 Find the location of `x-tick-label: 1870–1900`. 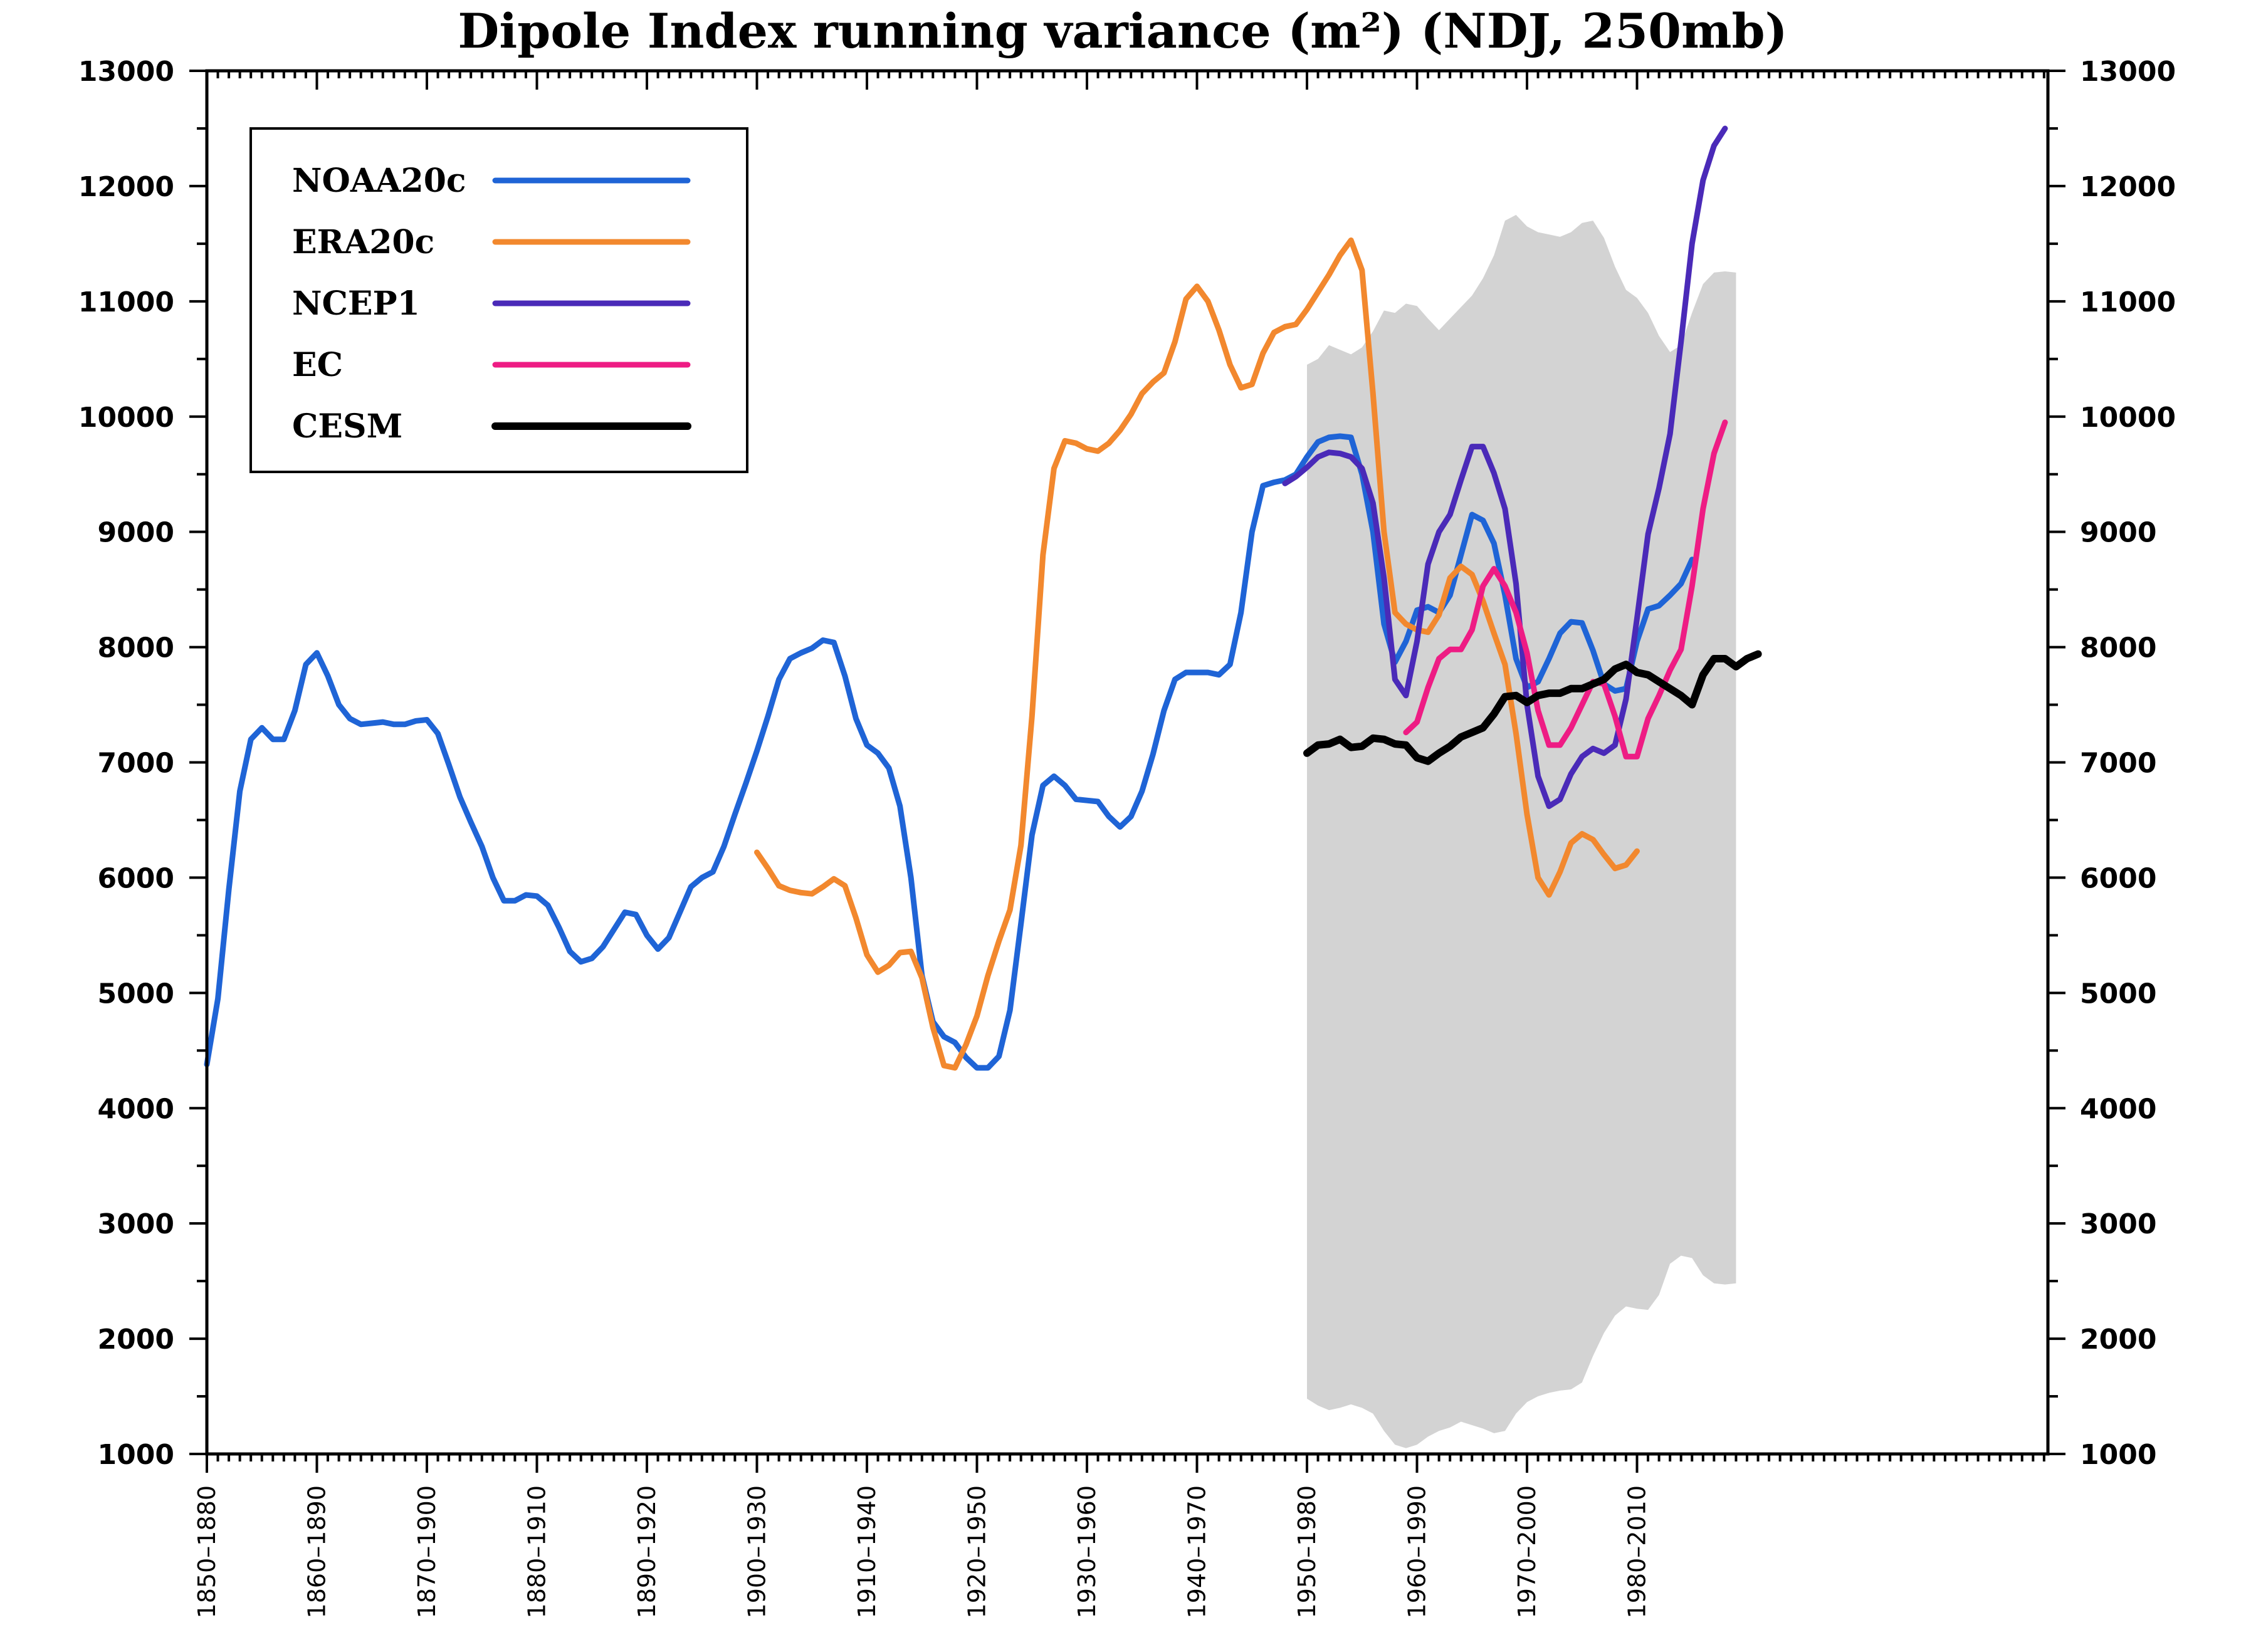

x-tick-label: 1870–1900 is located at coordinates (427, 1551).